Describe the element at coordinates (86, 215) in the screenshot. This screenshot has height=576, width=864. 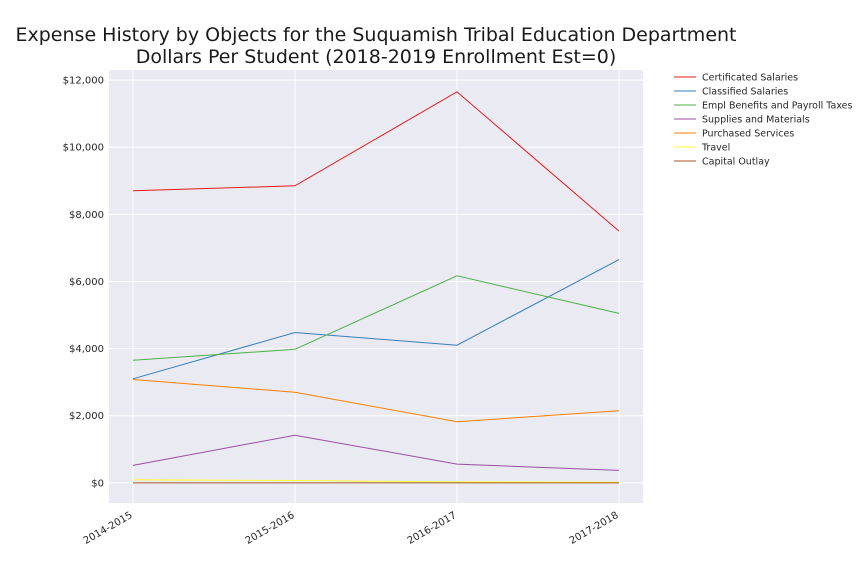
I see `y-tick-label: $8,000` at that location.